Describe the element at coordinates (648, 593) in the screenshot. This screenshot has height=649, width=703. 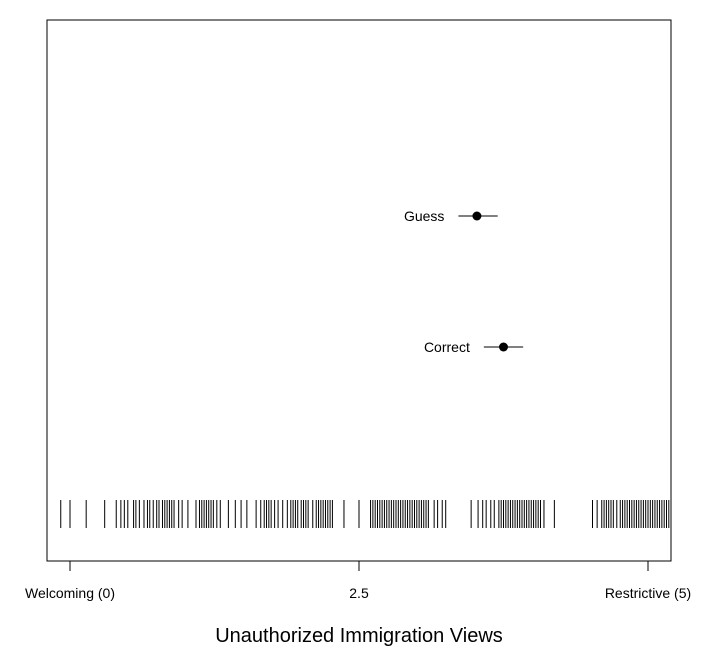
I see `x-tick-label: Restrictive (5)` at that location.